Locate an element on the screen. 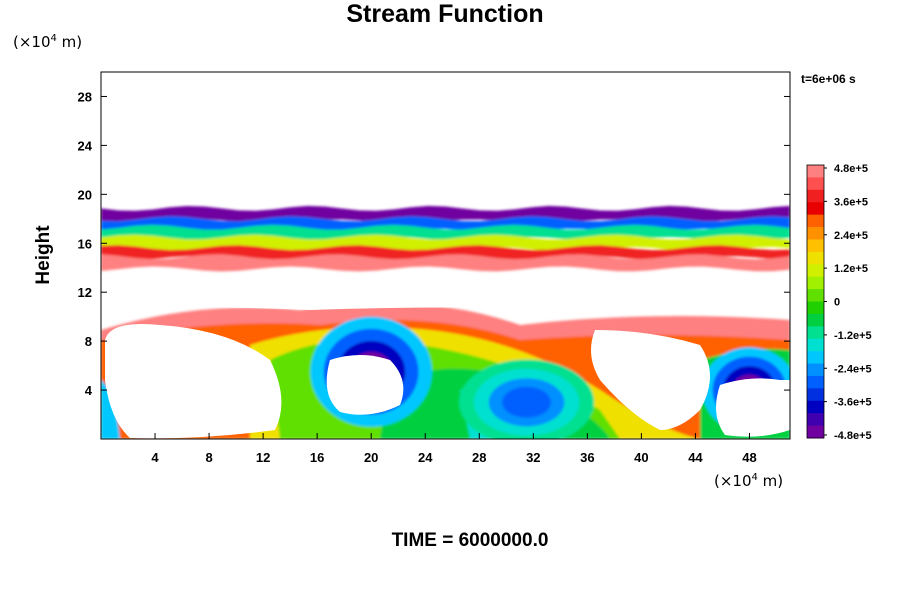 This screenshot has width=900, height=600. contour-vortex is located at coordinates (526, 402).